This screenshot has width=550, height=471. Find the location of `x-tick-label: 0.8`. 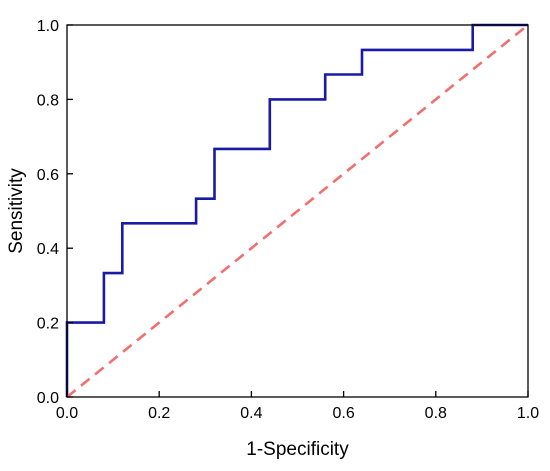

x-tick-label: 0.8 is located at coordinates (436, 413).